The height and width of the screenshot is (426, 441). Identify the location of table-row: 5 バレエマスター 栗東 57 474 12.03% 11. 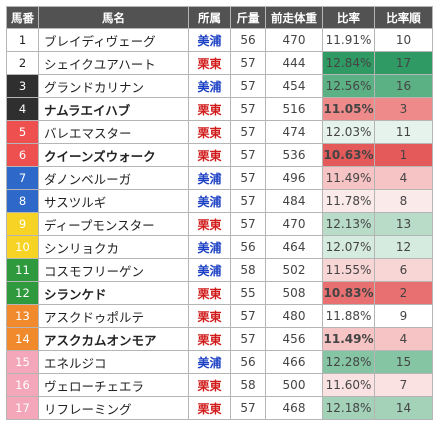
(219, 132).